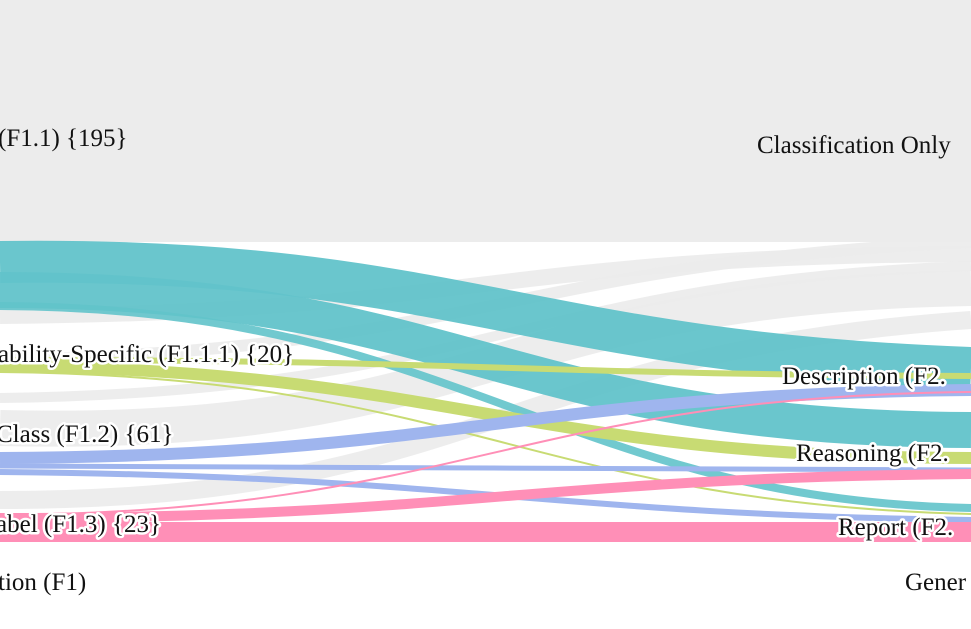  Describe the element at coordinates (86, 434) in the screenshot. I see `node-label-f1-2: Class (F1.2) {61}` at that location.